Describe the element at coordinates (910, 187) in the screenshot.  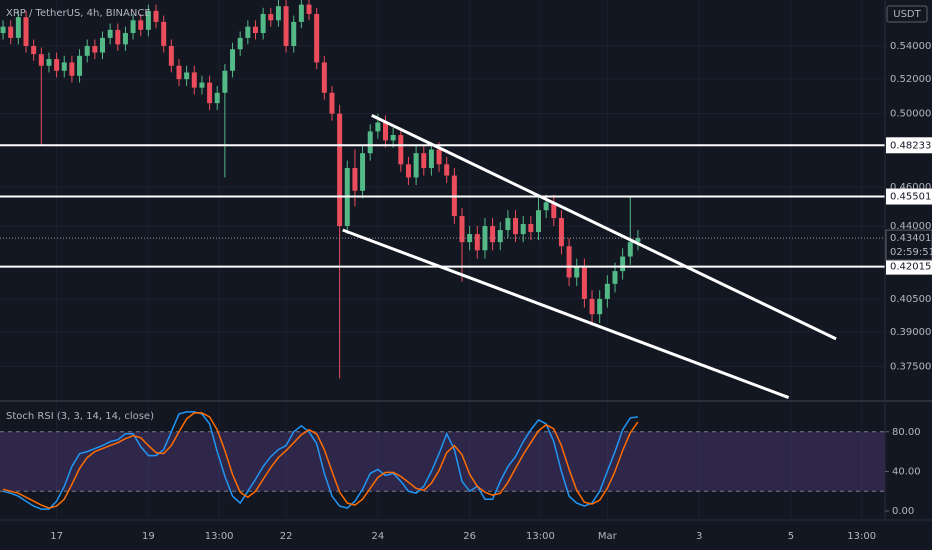
I see `y-tick-label: 0.46000` at that location.